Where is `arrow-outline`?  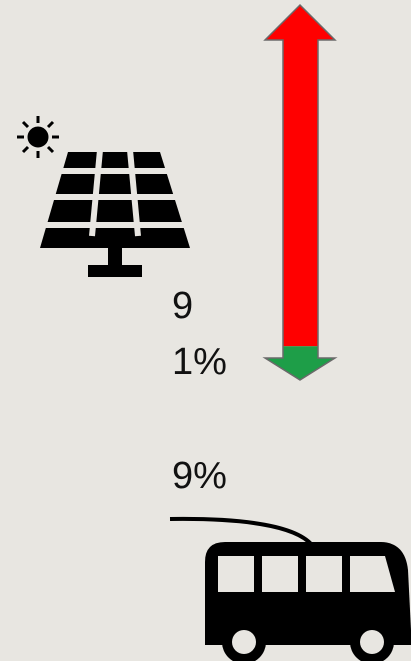 arrow-outline is located at coordinates (300, 192).